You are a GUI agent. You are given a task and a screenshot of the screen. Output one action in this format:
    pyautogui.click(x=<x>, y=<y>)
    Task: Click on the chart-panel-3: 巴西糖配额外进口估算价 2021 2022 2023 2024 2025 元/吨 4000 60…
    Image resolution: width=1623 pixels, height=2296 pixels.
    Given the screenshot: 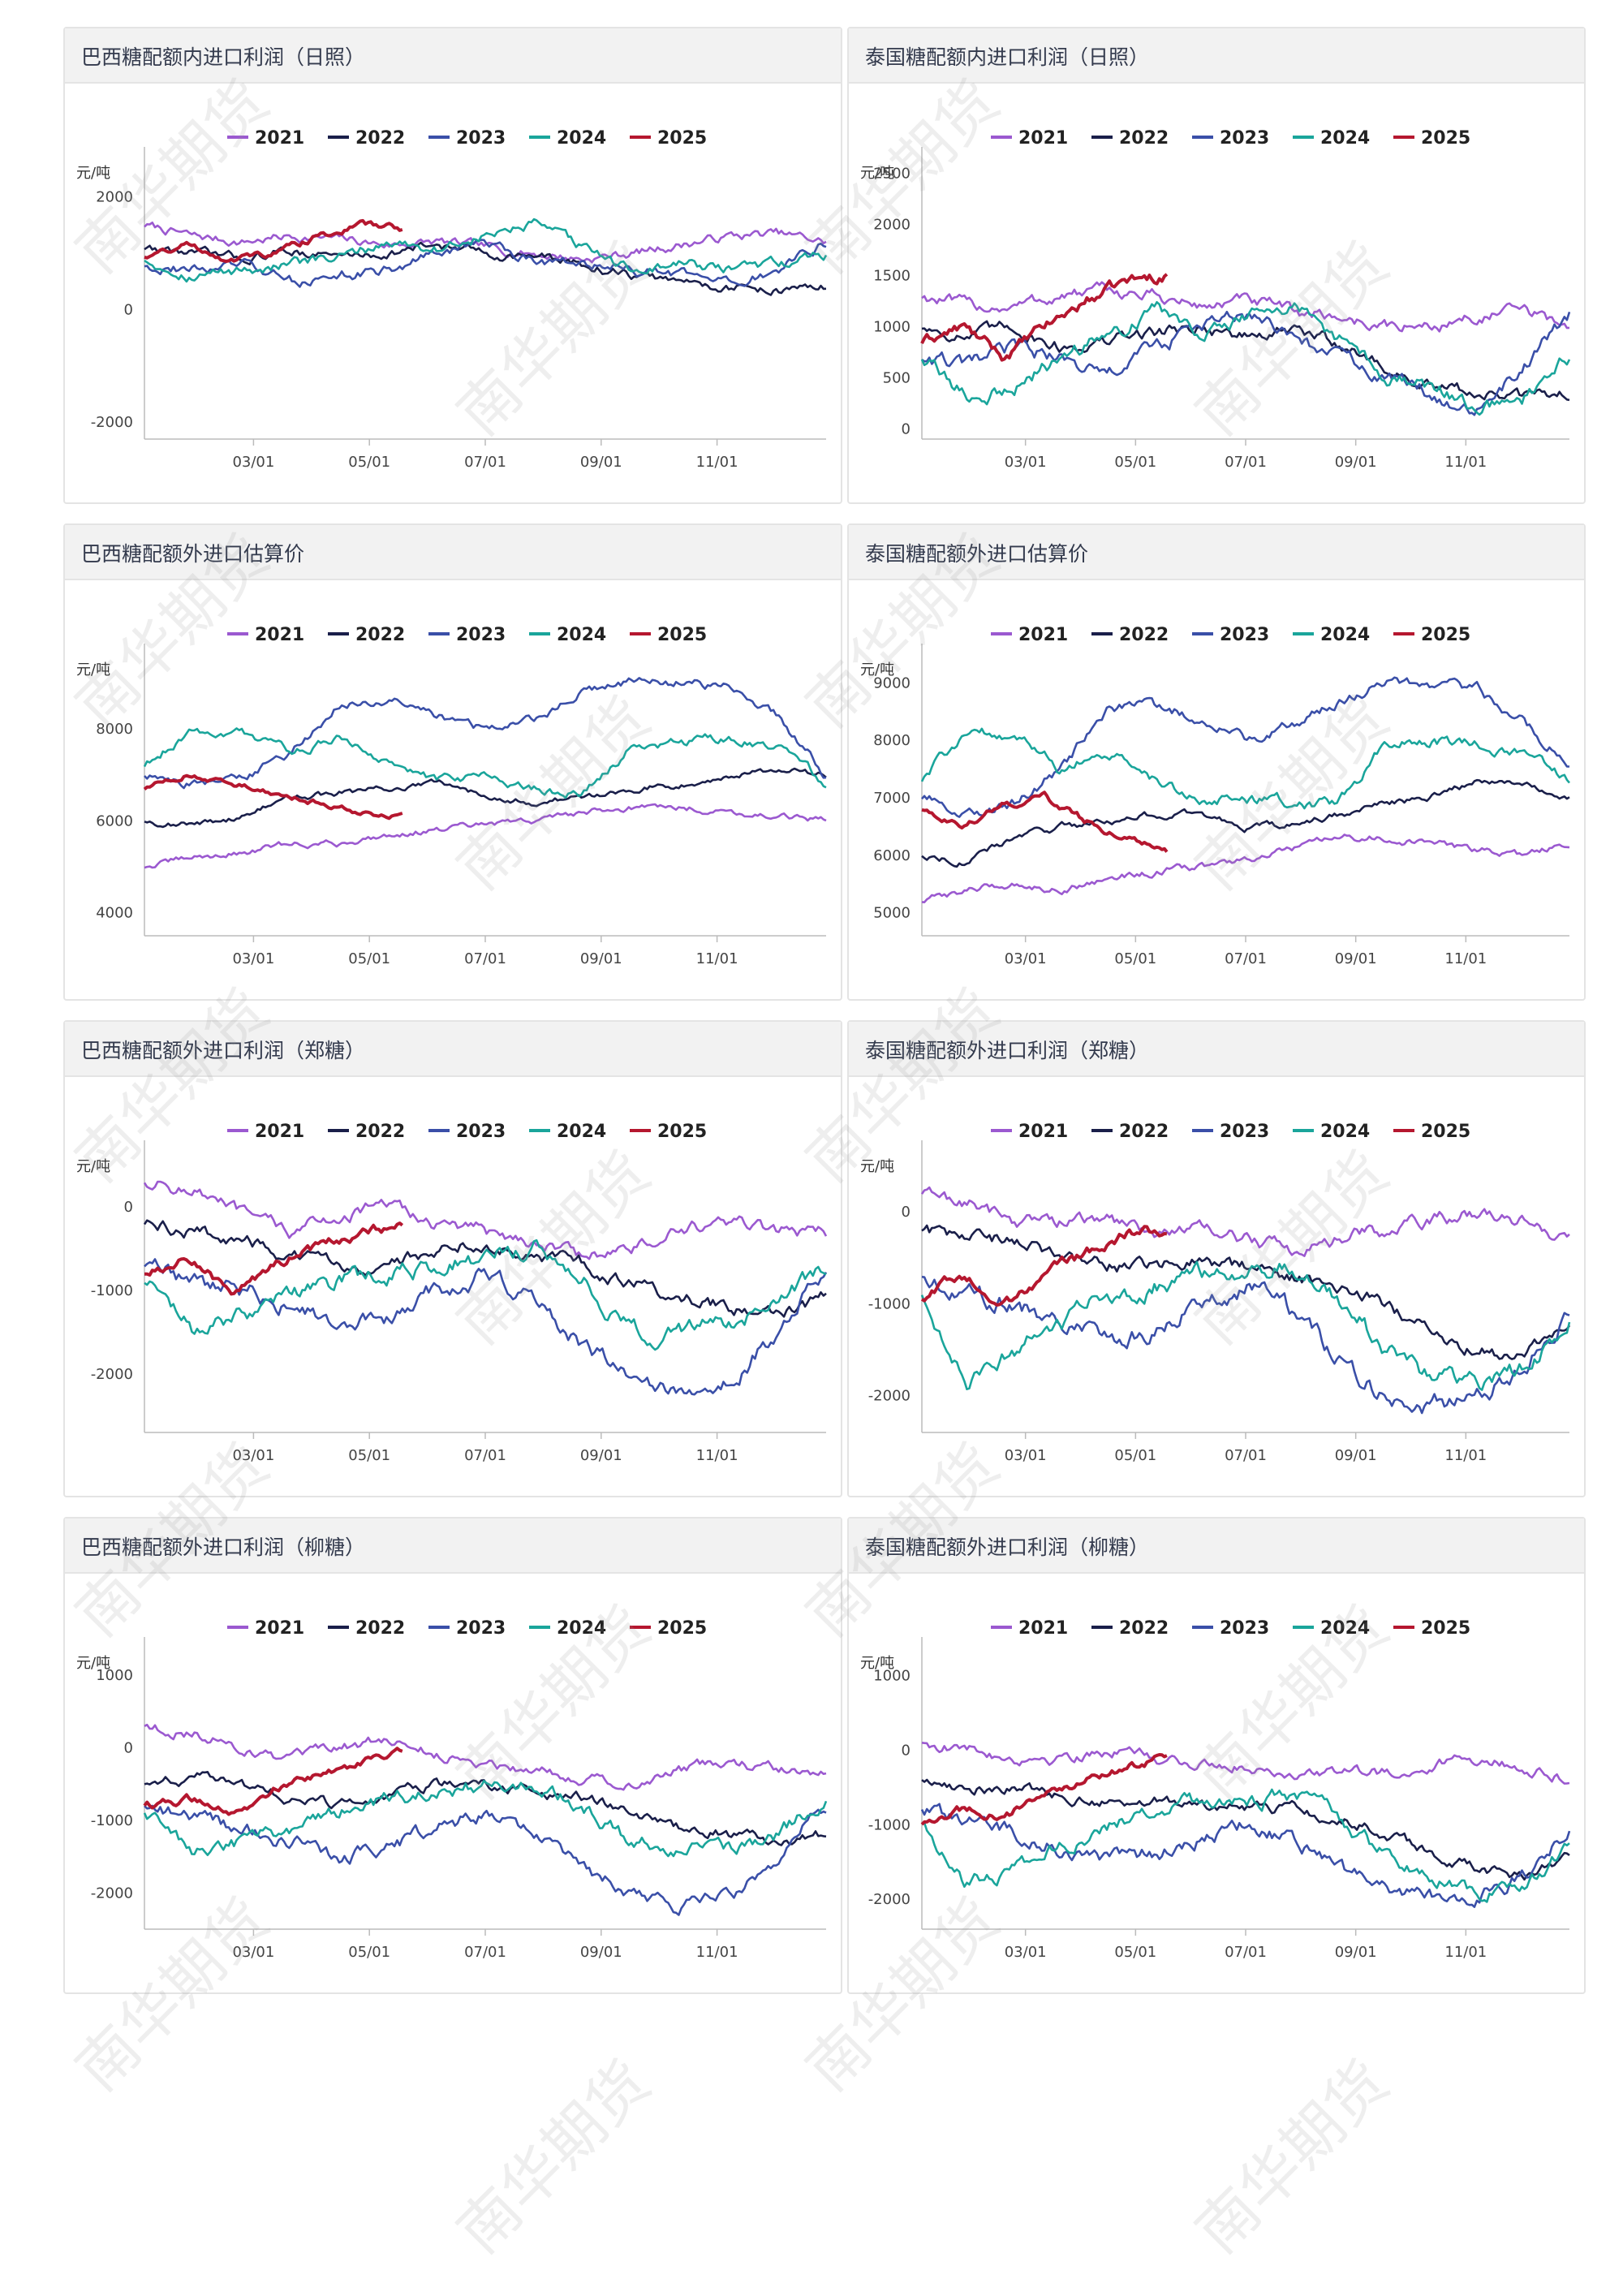 What is the action you would take?
    pyautogui.click(x=452, y=762)
    